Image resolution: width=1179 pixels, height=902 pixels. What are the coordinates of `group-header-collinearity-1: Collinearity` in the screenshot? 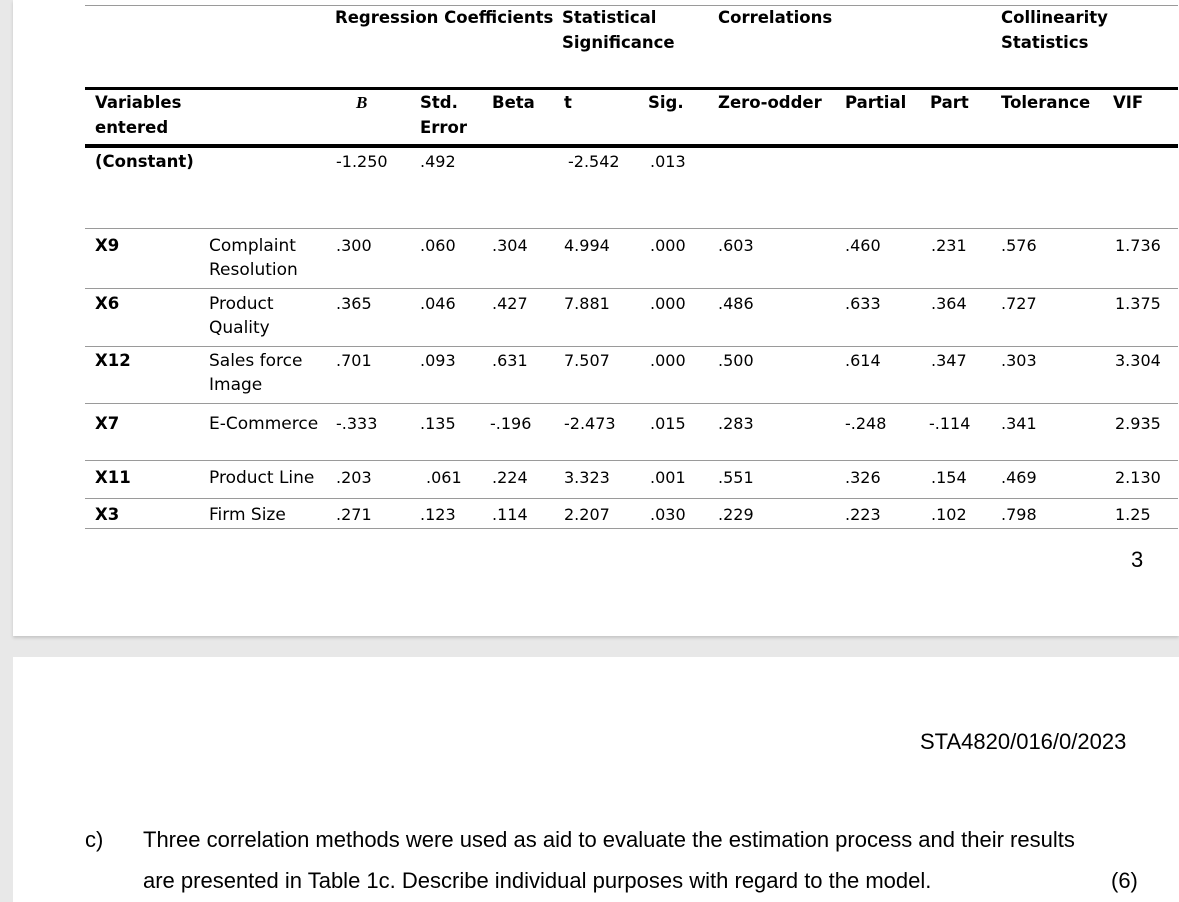 It's located at (1054, 17).